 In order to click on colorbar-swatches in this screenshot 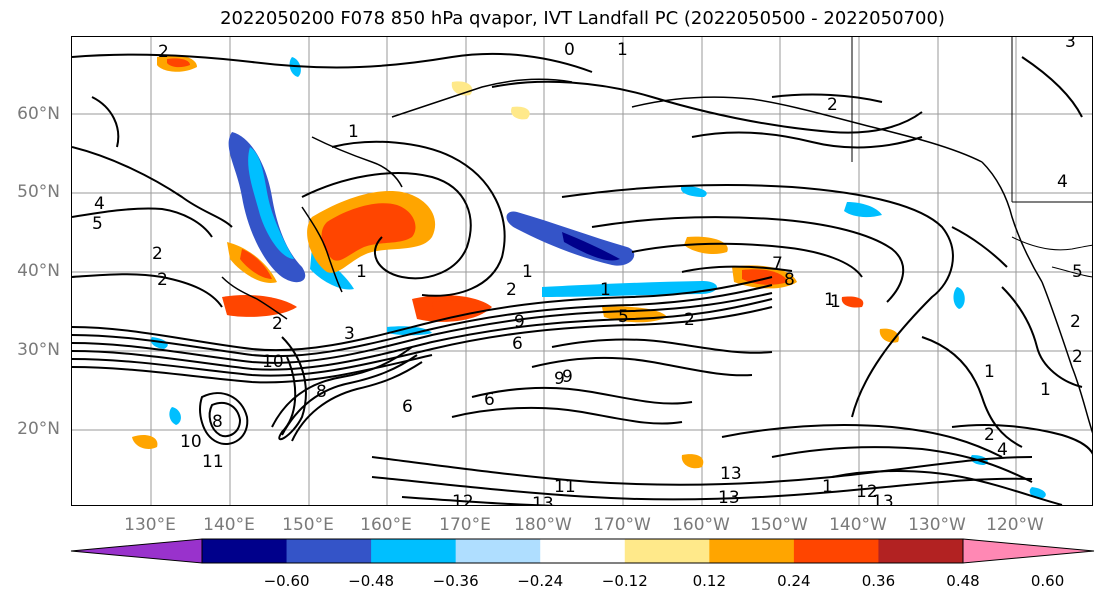, I will do `click(582, 551)`.